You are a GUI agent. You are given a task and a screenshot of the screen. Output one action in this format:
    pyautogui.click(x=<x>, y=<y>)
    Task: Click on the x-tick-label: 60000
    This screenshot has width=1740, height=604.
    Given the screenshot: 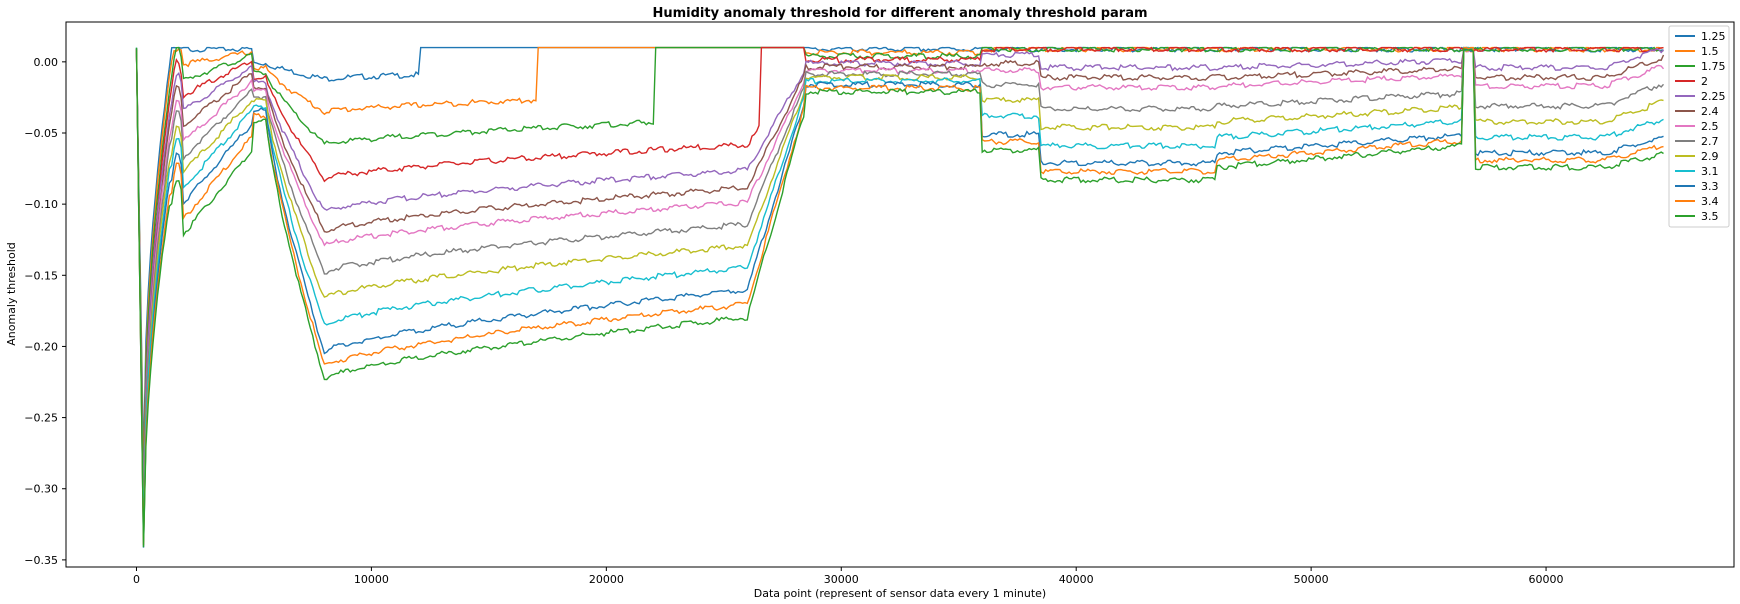 What is the action you would take?
    pyautogui.click(x=1546, y=579)
    